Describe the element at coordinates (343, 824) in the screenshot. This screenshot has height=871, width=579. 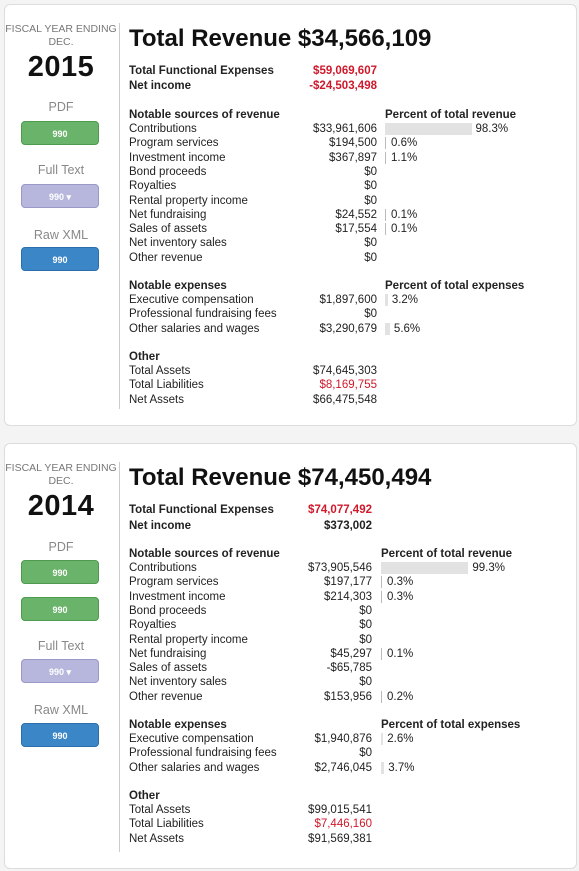
I see `other-value: $7,446,160` at that location.